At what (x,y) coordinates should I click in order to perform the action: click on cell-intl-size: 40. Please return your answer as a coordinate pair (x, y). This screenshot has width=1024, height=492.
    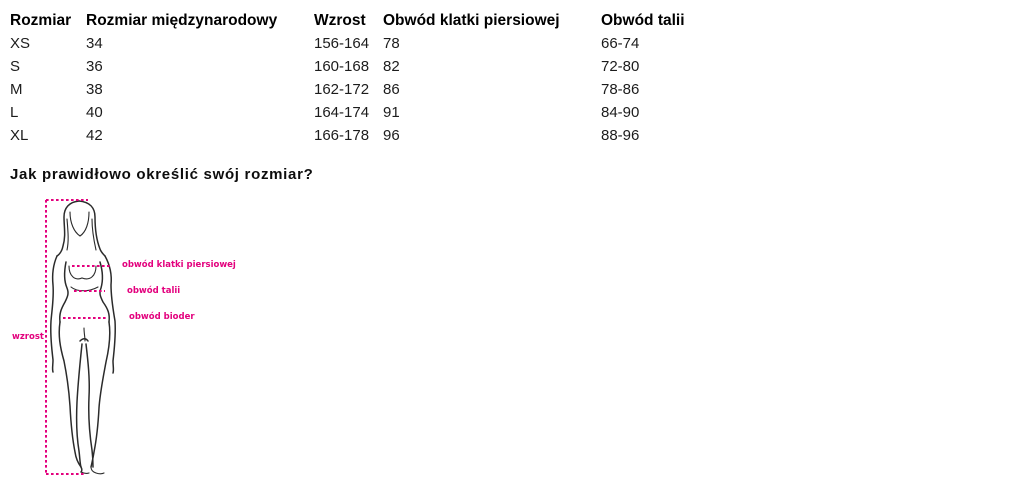
    Looking at the image, I should click on (94, 112).